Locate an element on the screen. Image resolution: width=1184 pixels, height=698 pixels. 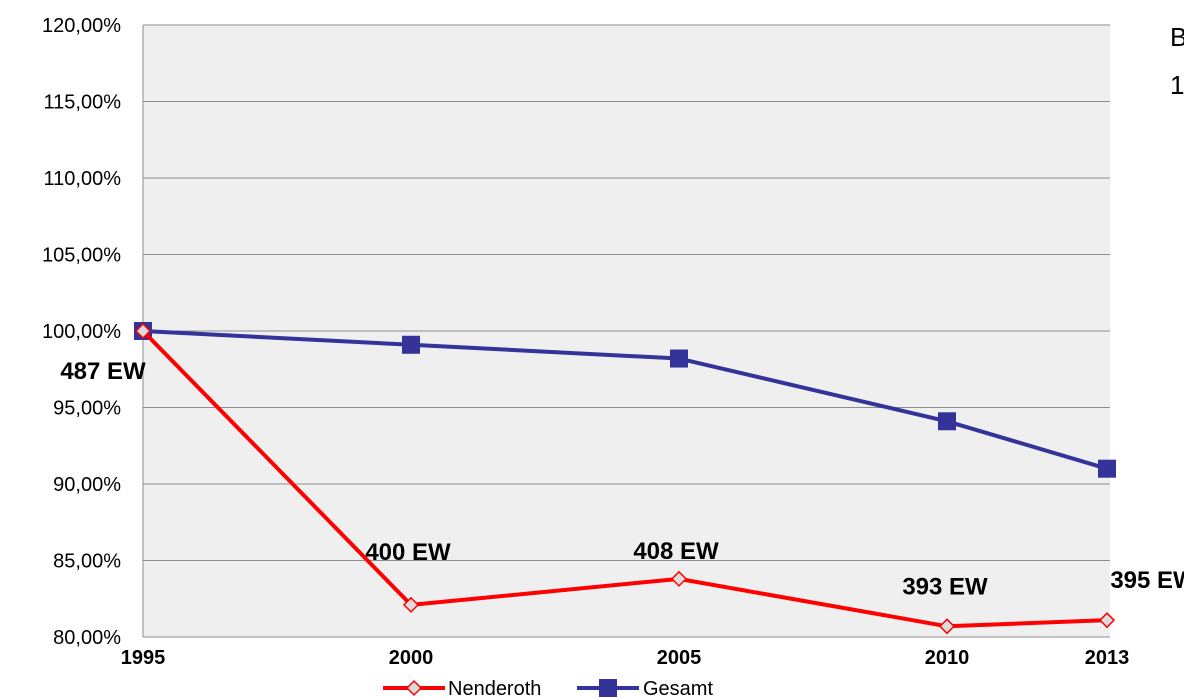
data-label: 393 EW is located at coordinates (945, 586).